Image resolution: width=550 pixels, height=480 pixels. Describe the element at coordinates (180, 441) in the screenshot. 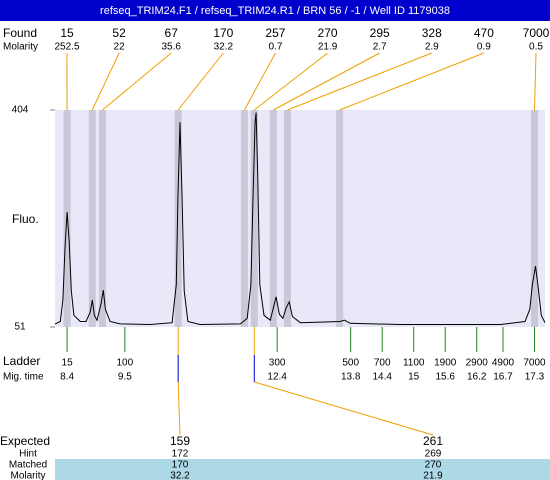

I see `expected-value: 159` at that location.